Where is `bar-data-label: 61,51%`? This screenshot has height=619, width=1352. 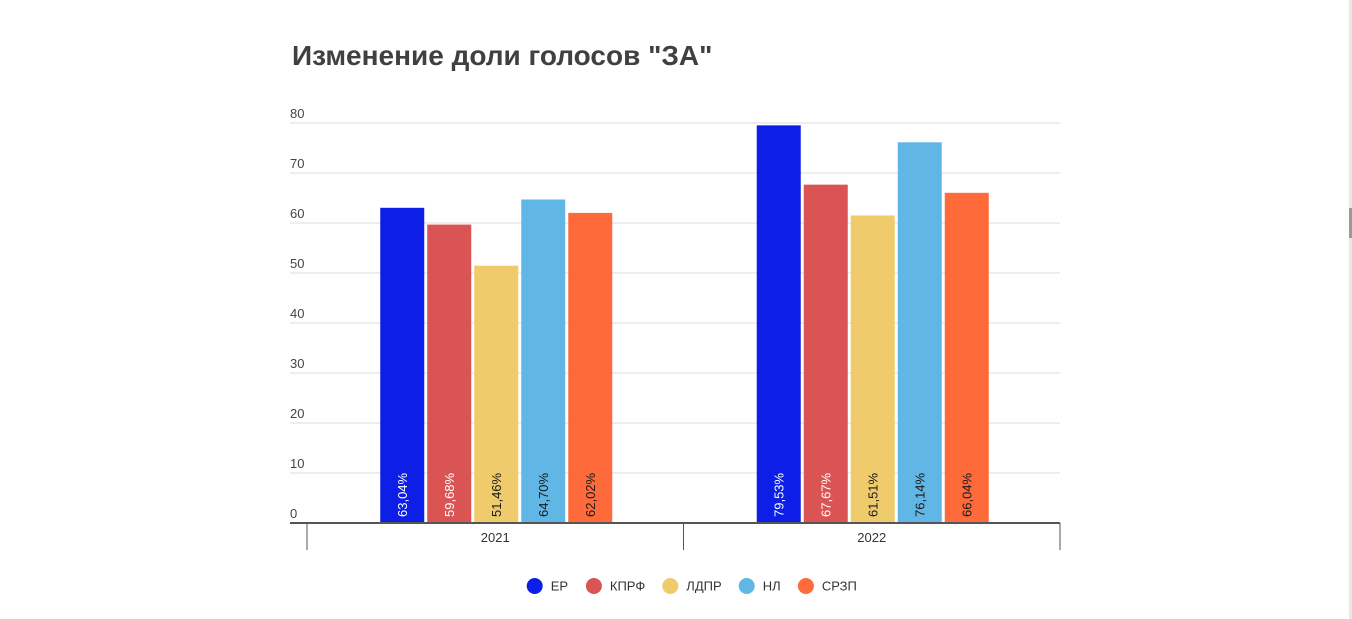
bar-data-label: 61,51% is located at coordinates (872, 494).